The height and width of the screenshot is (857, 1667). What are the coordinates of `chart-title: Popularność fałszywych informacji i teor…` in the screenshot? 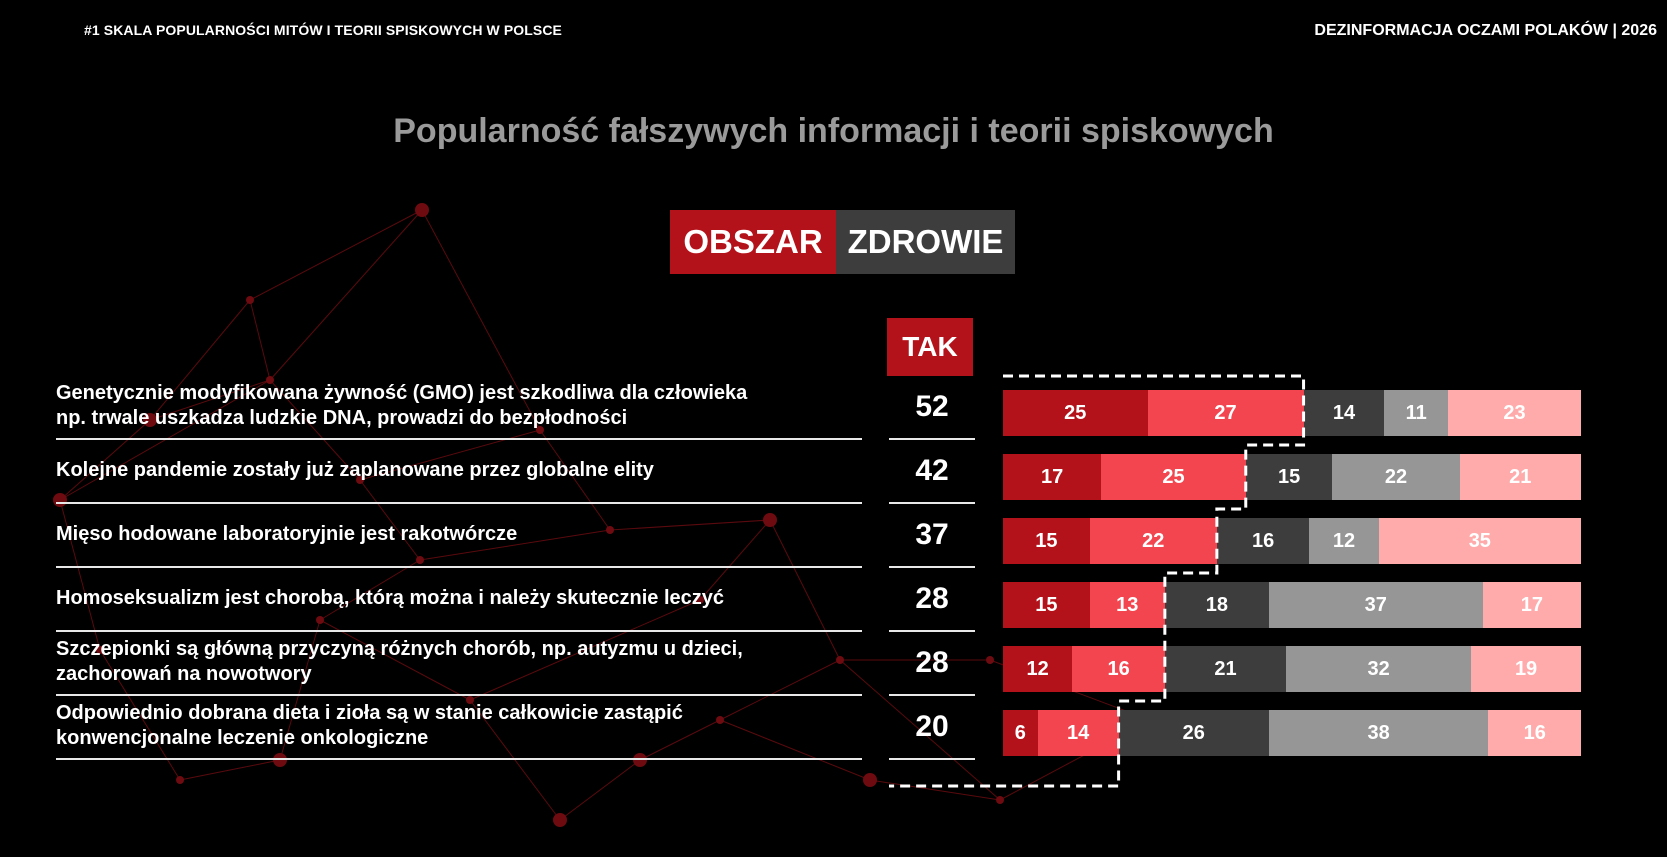 It's located at (833, 131).